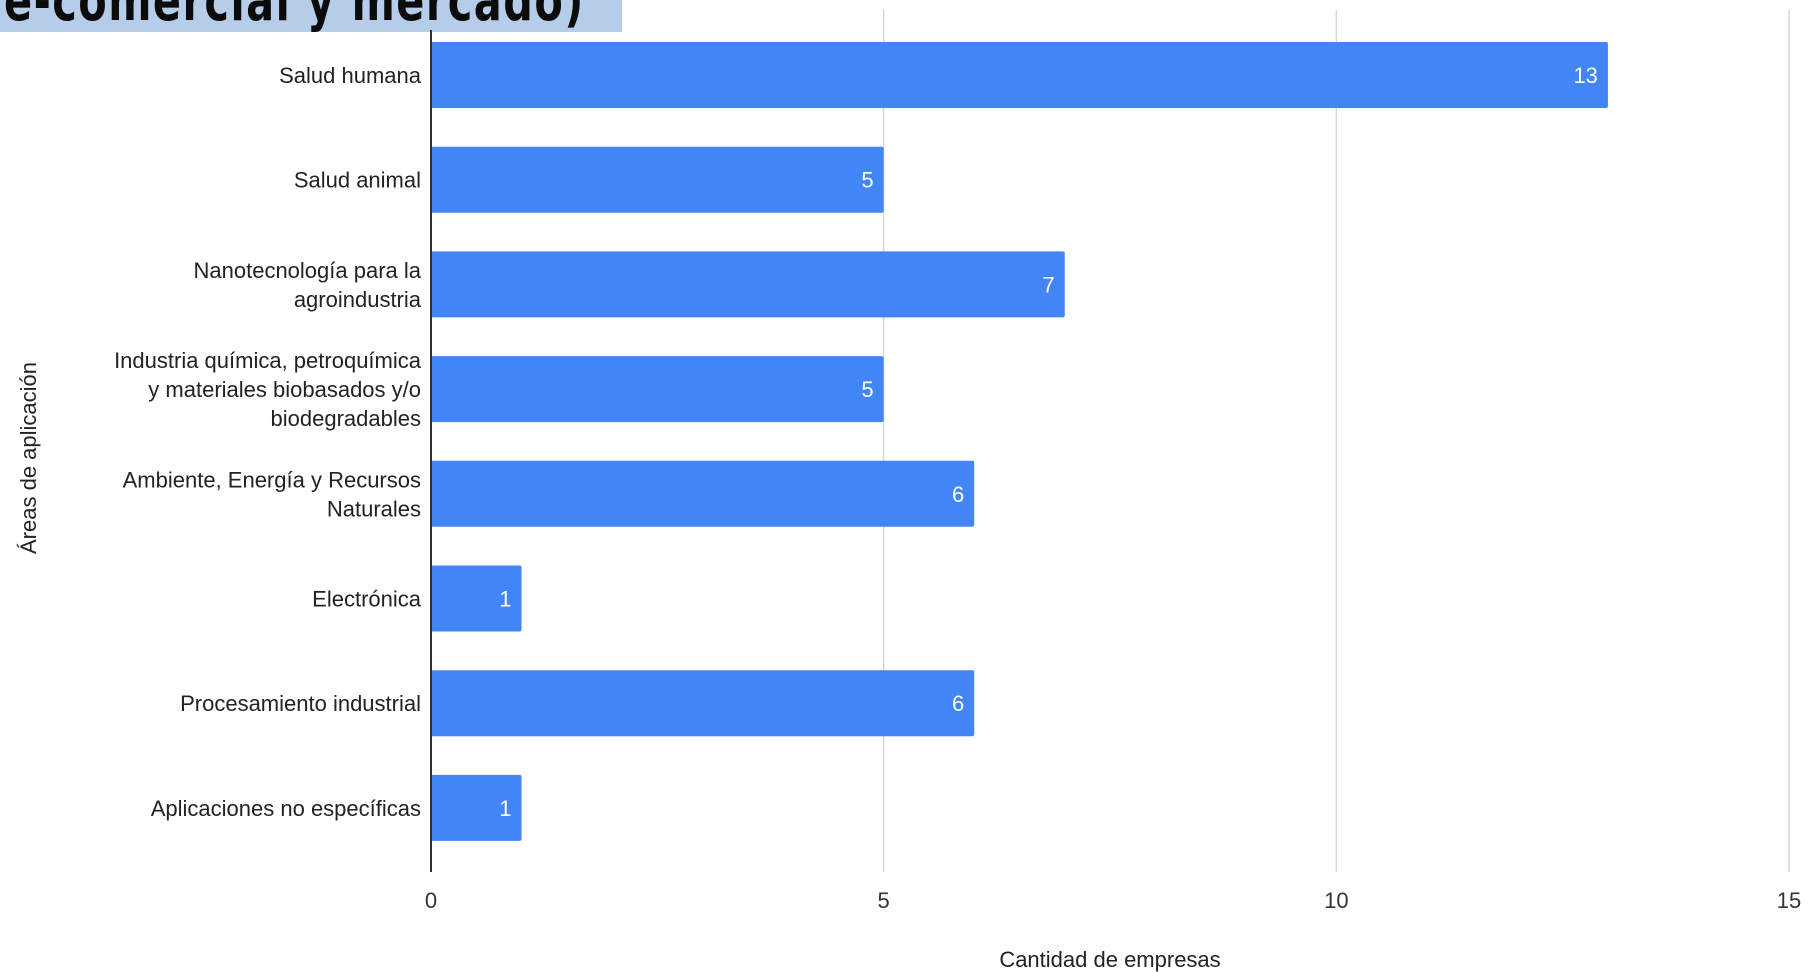  Describe the element at coordinates (1585, 75) in the screenshot. I see `bar-value-label: 13` at that location.